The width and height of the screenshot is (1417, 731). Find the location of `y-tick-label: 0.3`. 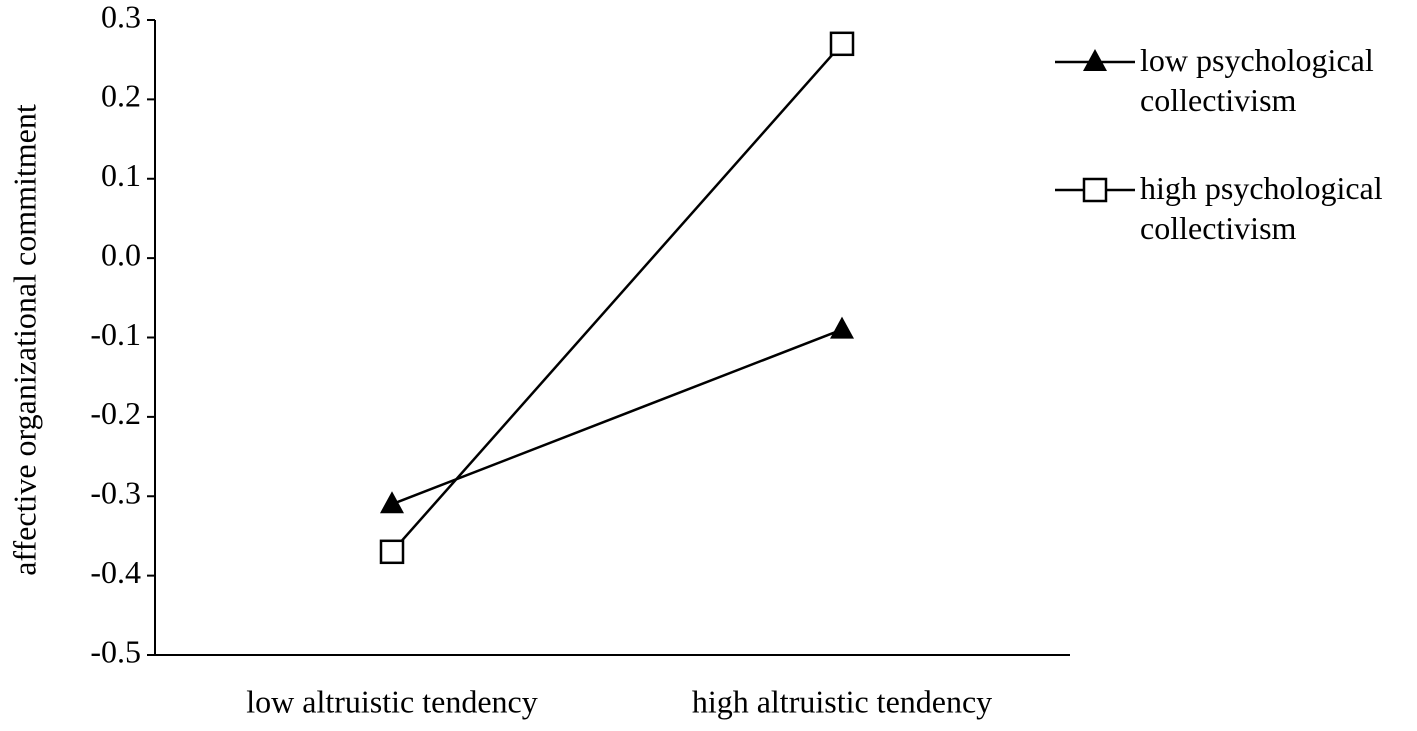

y-tick-label: 0.3 is located at coordinates (121, 17).